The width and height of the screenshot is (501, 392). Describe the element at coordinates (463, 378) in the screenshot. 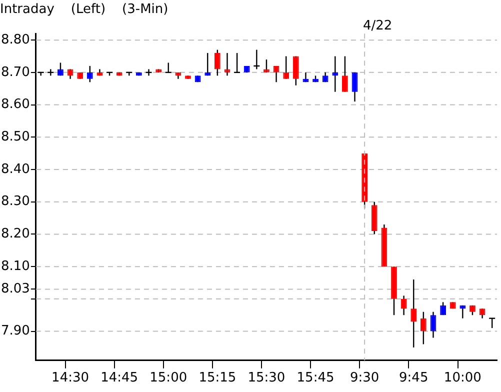

I see `x-tick-label: 10:00` at that location.